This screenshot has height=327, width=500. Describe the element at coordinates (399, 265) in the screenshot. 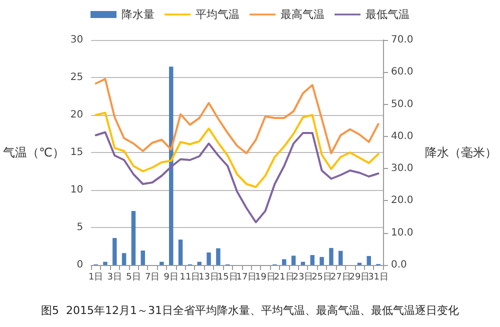

I see `y2-tick-label: 0.0` at that location.